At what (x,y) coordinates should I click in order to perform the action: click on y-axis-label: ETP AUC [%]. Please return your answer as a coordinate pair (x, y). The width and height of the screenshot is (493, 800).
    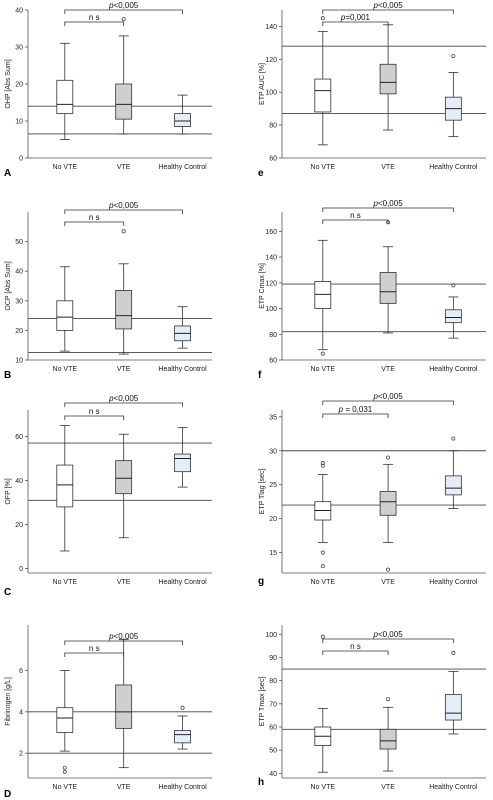
    Looking at the image, I should click on (262, 84).